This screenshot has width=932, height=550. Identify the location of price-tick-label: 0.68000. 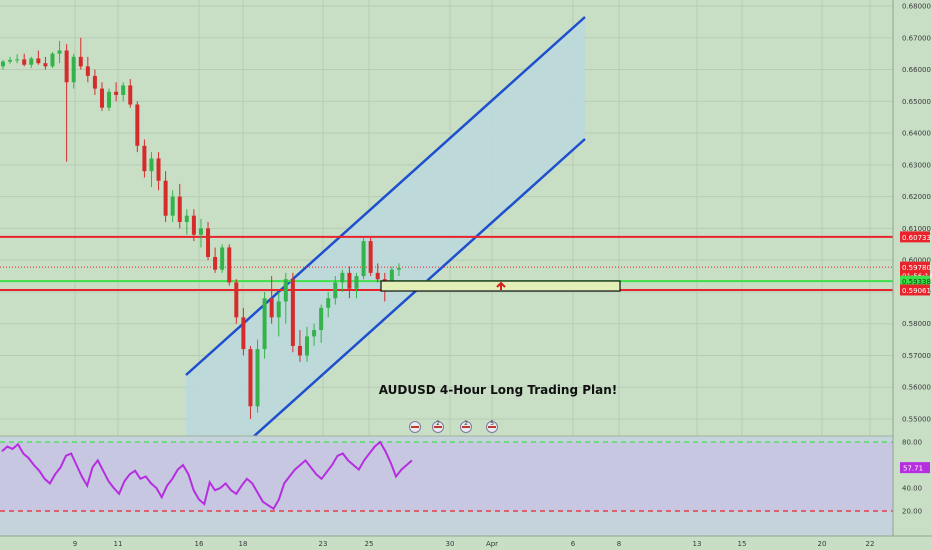
(916, 7).